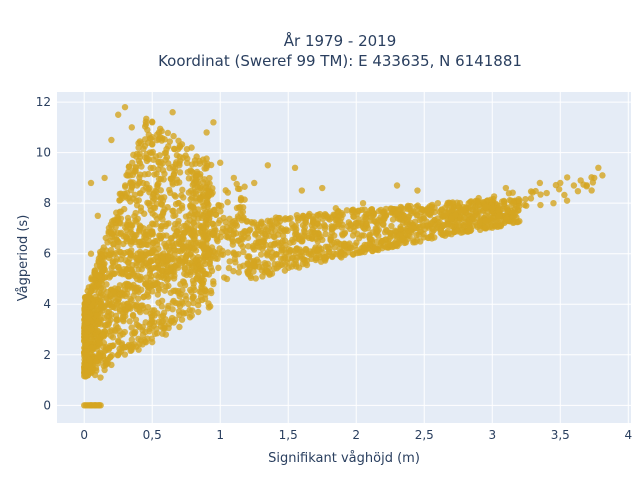 The width and height of the screenshot is (640, 484). Describe the element at coordinates (84, 435) in the screenshot. I see `x-tick-label: 0` at that location.